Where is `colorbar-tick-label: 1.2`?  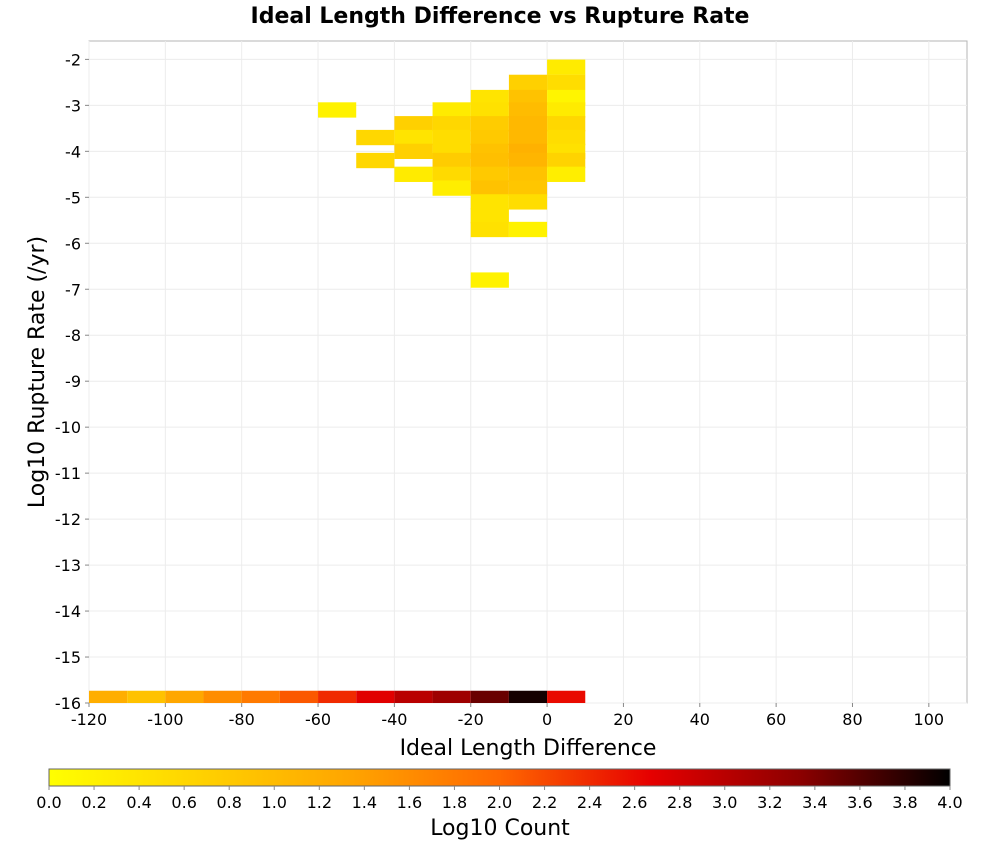
colorbar-tick-label: 1.2 is located at coordinates (319, 802).